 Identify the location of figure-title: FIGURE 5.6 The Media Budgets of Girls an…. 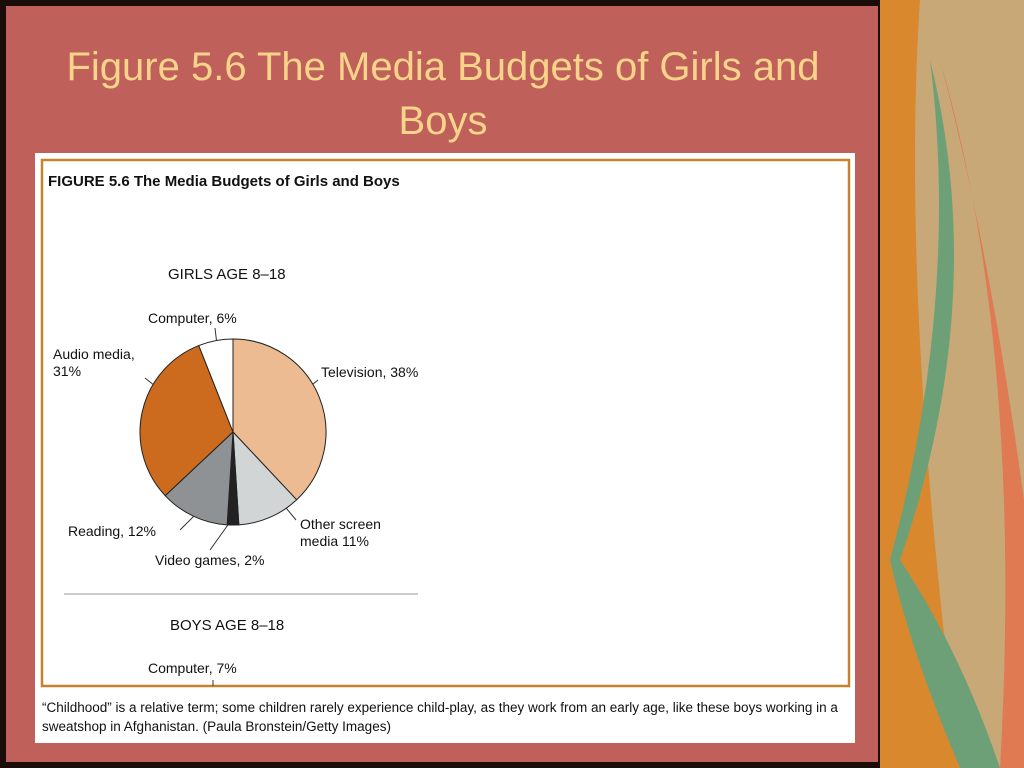
(224, 181).